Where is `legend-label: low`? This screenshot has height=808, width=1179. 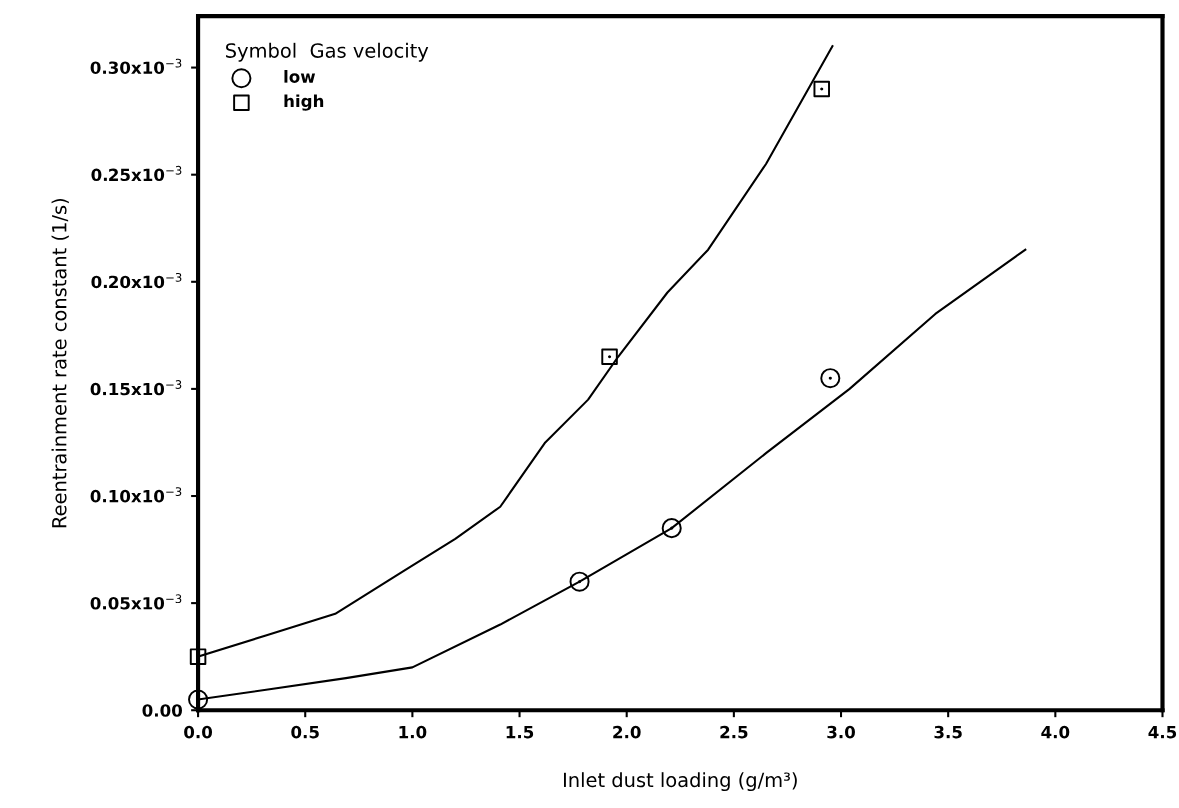
legend-label: low is located at coordinates (300, 76).